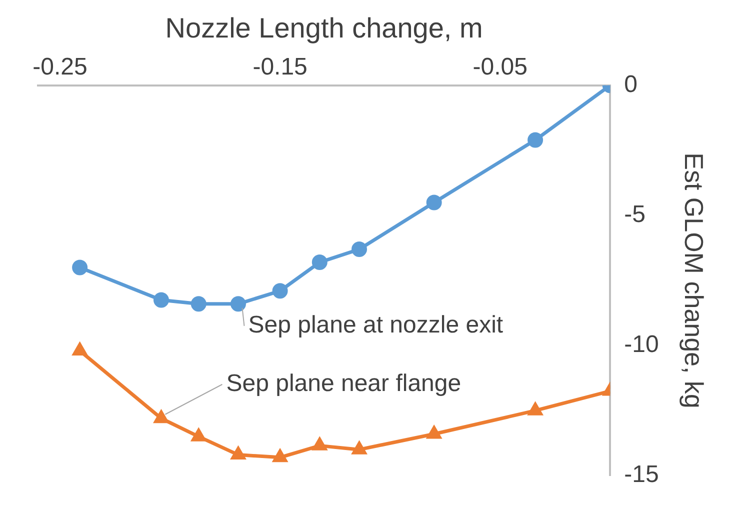 The height and width of the screenshot is (512, 742). What do you see at coordinates (641, 344) in the screenshot?
I see `y-tick-label: -10` at bounding box center [641, 344].